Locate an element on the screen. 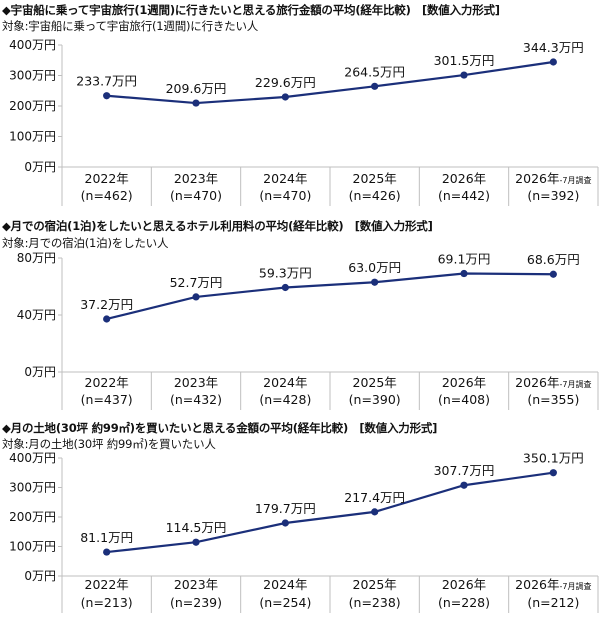 The width and height of the screenshot is (600, 620). data-label: 307.7万円 is located at coordinates (464, 470).